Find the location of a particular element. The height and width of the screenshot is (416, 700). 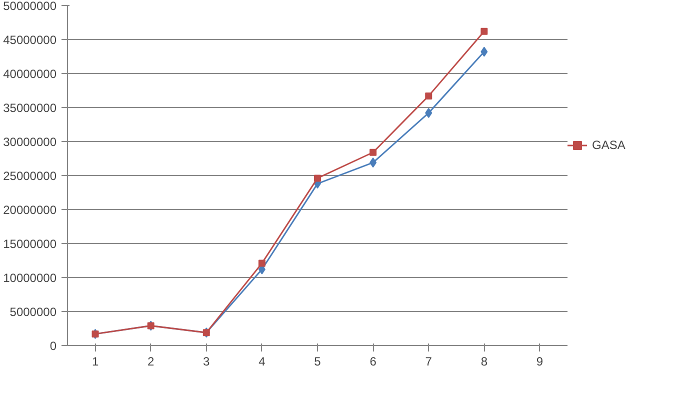

y-tick-label: 10000000 is located at coordinates (30, 278).